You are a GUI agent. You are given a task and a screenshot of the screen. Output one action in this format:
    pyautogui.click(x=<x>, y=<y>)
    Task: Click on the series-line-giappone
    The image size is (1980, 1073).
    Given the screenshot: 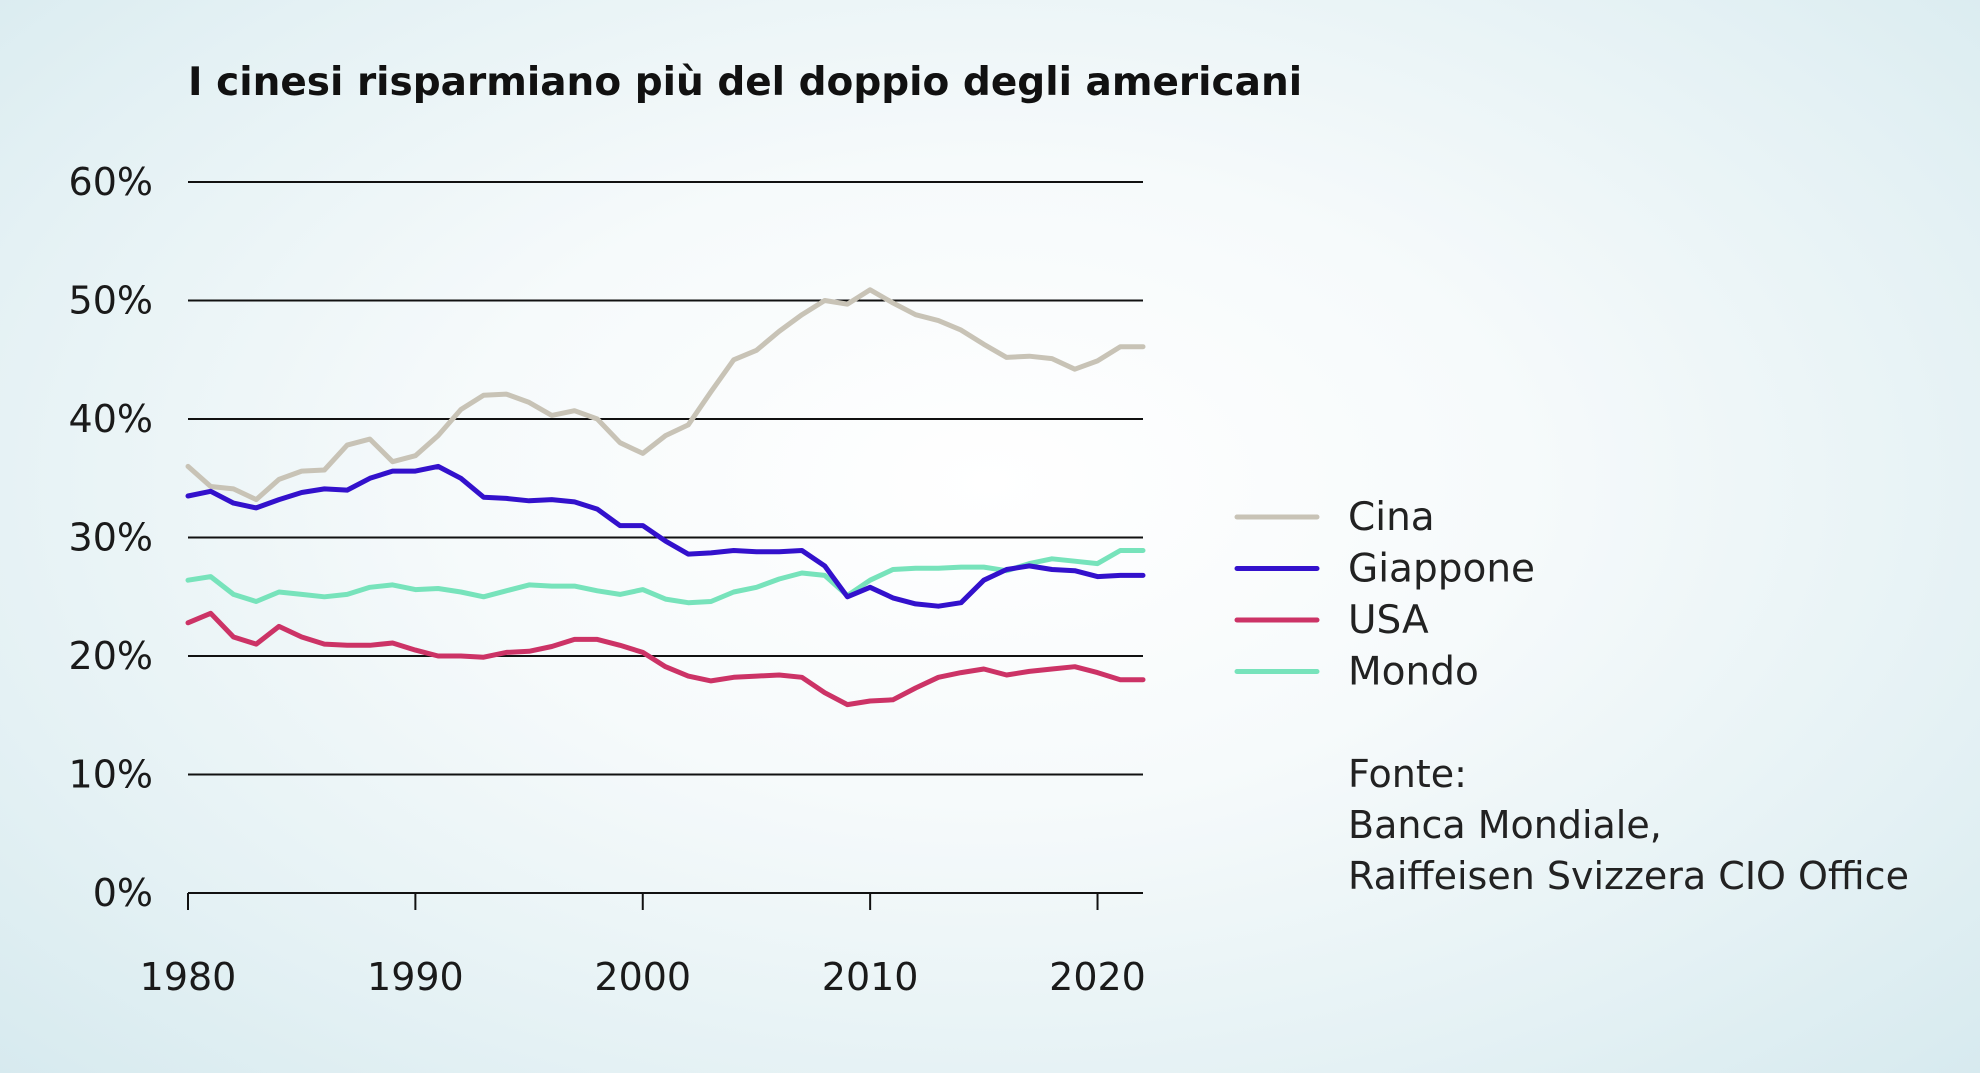 What is the action you would take?
    pyautogui.click(x=665, y=536)
    